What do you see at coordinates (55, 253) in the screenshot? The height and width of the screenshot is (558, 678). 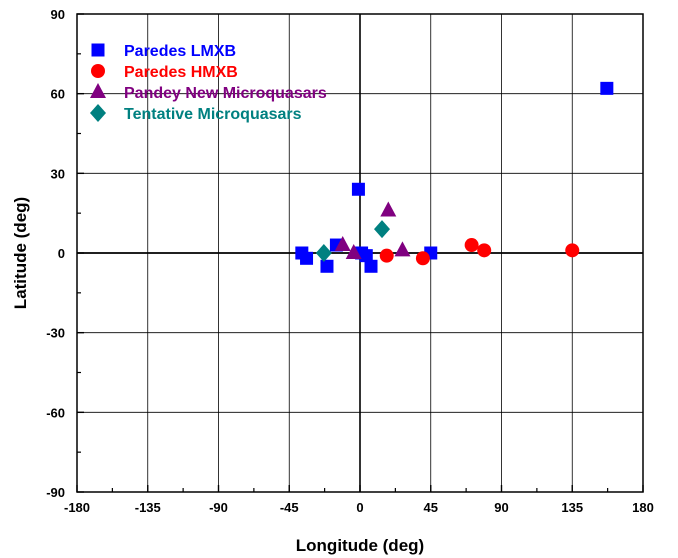 I see `y-tick-labels: -90 -60 -30 0 30 60 90` at bounding box center [55, 253].